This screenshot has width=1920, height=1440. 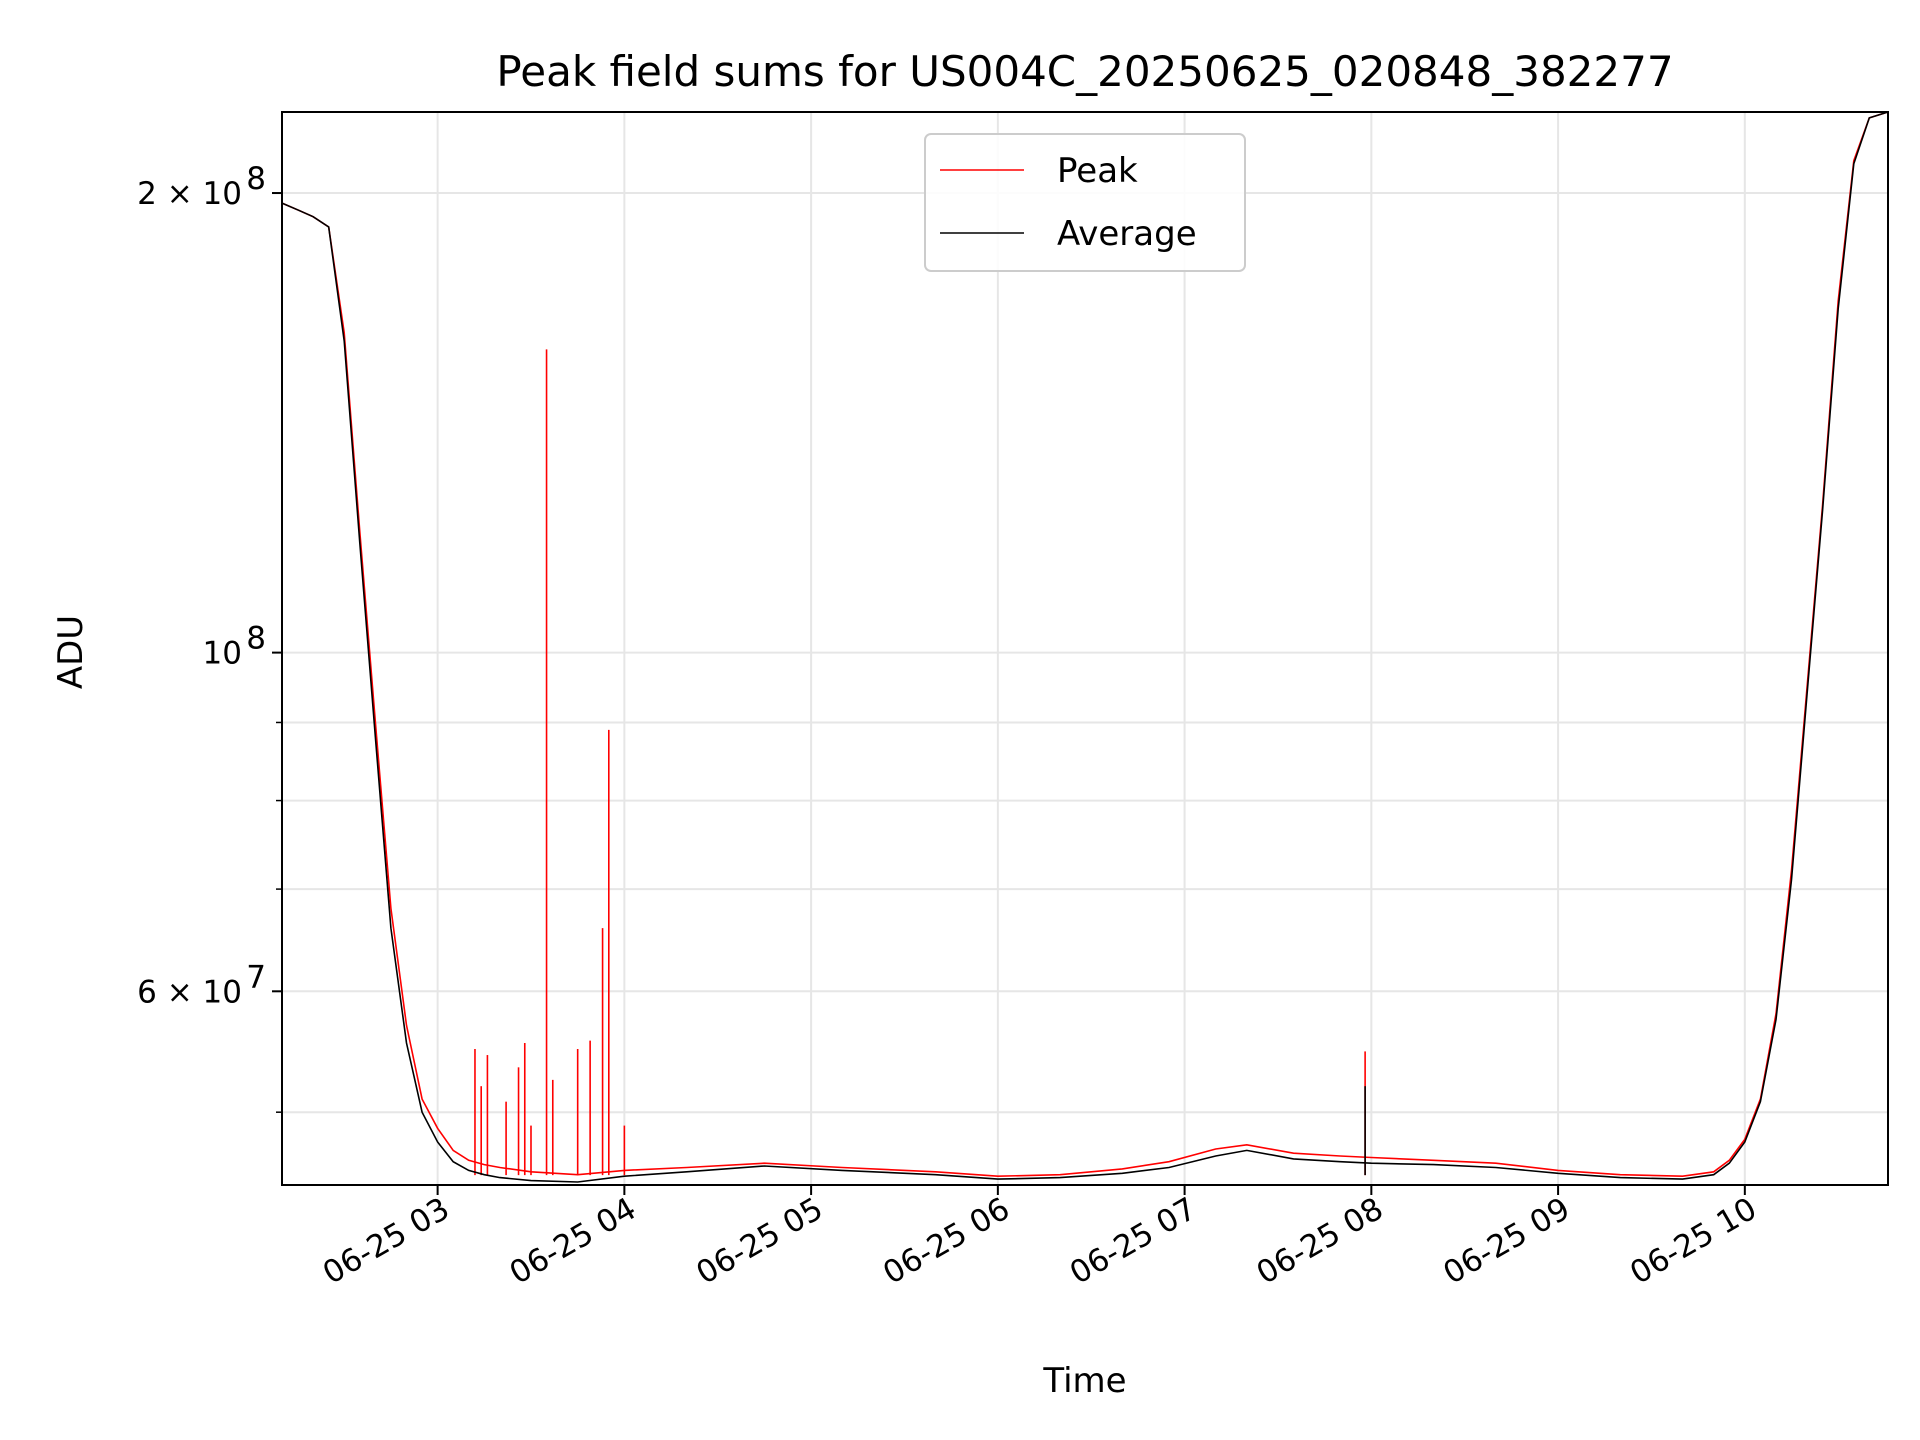 I want to click on legend-box, so click(x=1085, y=202).